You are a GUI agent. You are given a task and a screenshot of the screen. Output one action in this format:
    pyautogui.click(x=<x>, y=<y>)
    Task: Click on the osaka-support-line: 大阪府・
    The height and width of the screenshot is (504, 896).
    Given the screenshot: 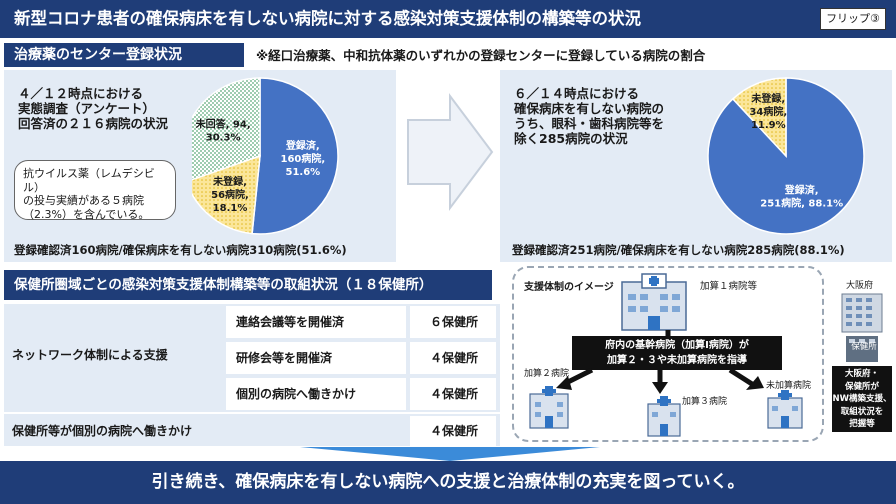 What is the action you would take?
    pyautogui.click(x=861, y=374)
    